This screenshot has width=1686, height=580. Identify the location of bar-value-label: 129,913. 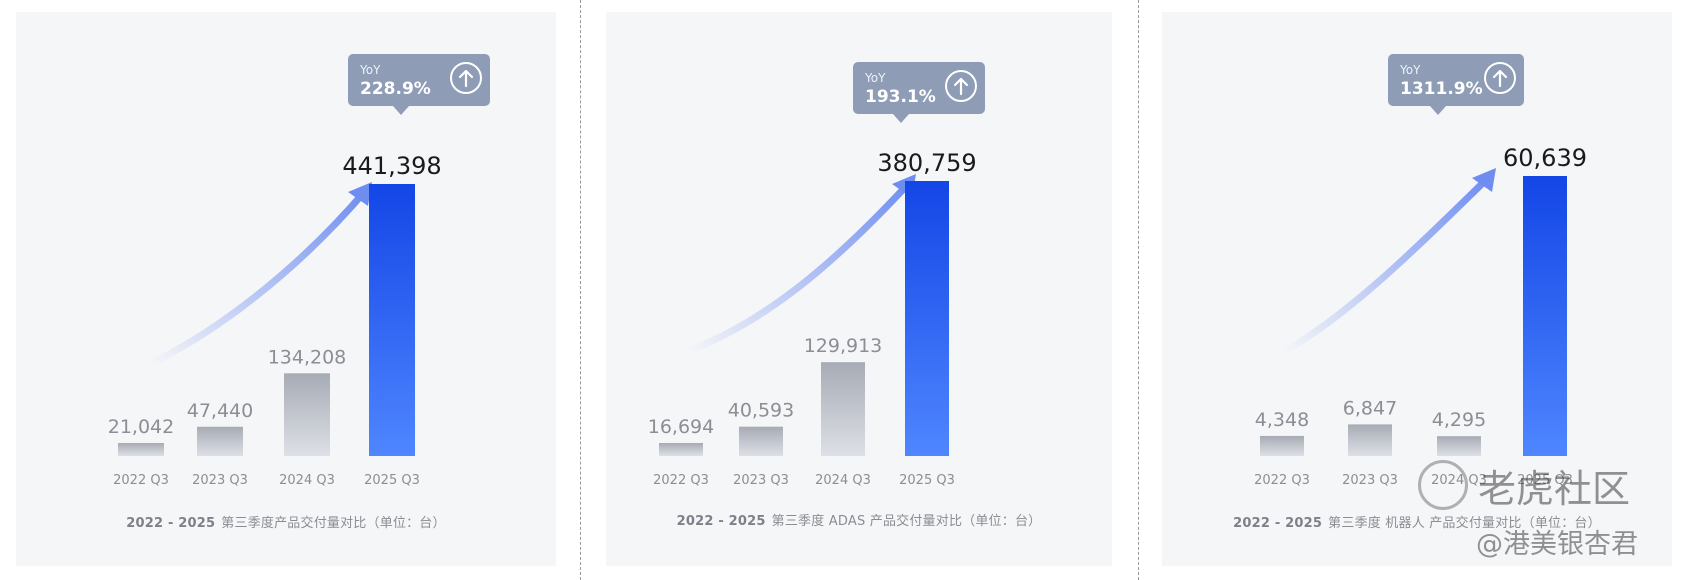
(843, 346).